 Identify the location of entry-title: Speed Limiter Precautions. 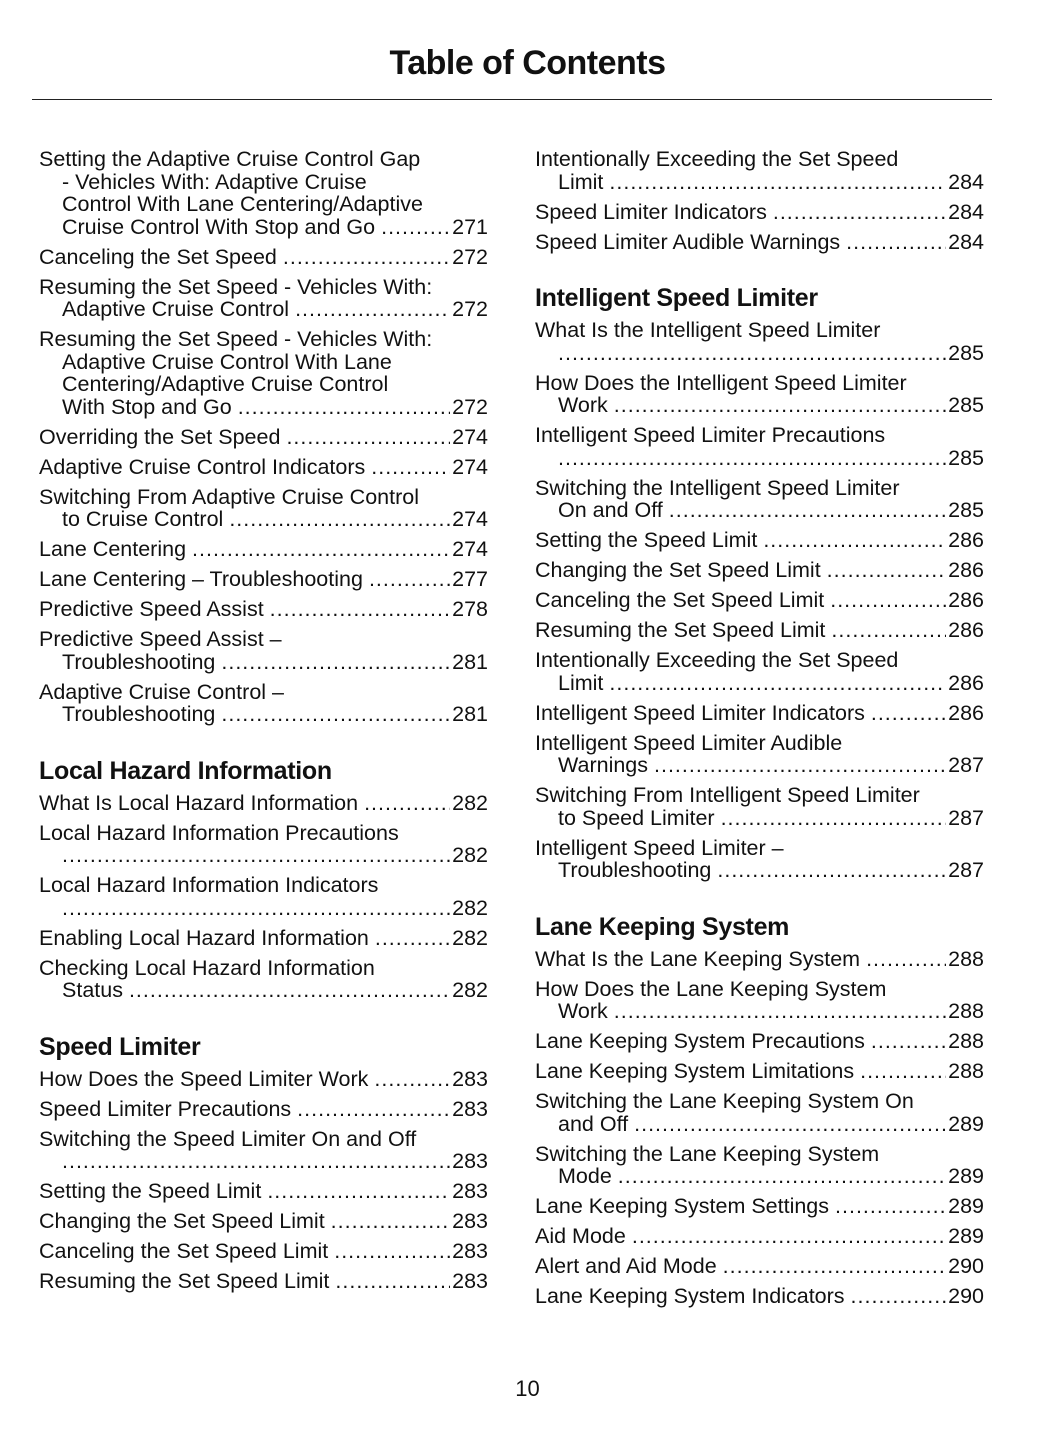
(165, 1108).